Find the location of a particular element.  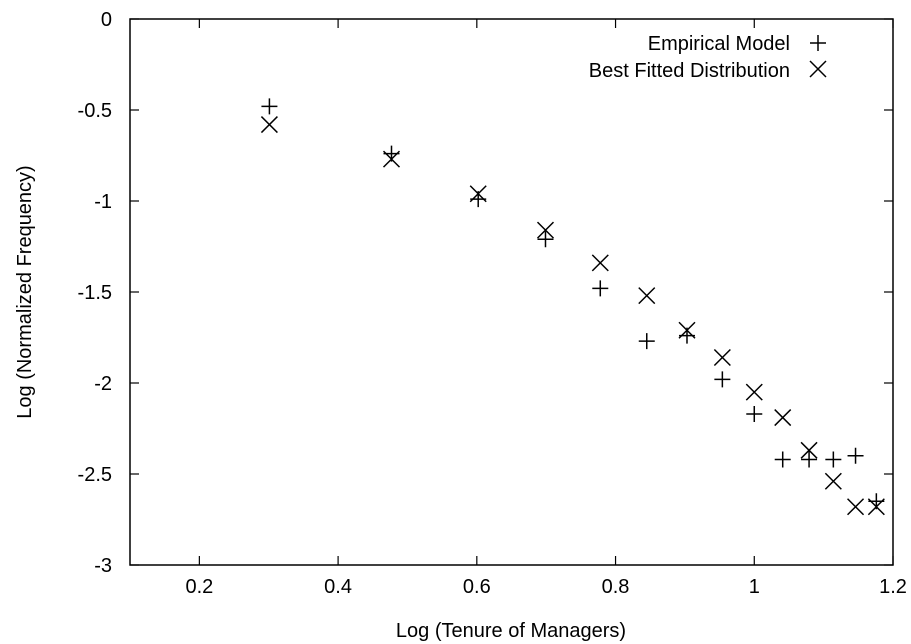

legend-label-best-fitted-distribution: Best Fitted Distribution is located at coordinates (689, 71).